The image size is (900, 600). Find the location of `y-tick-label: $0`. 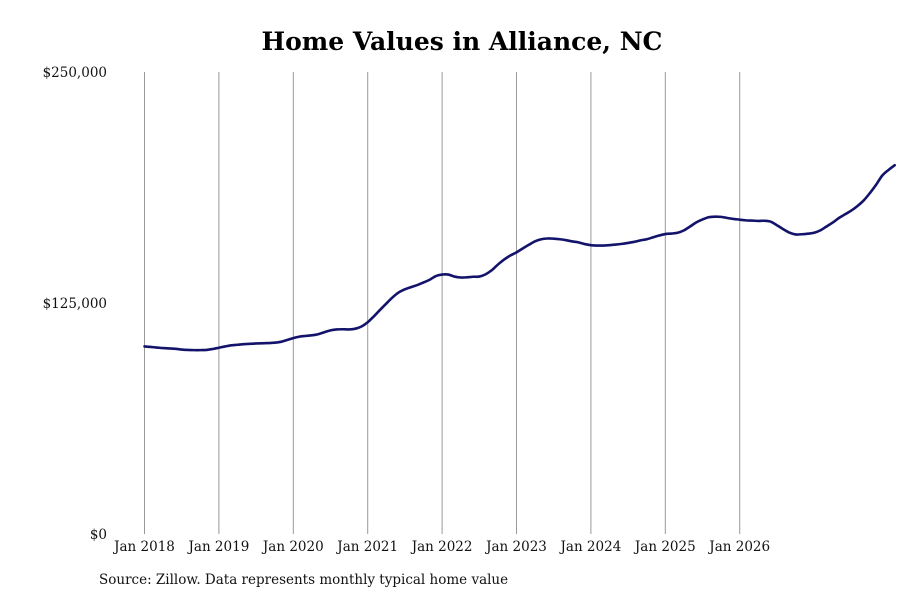

y-tick-label: $0 is located at coordinates (98, 535).